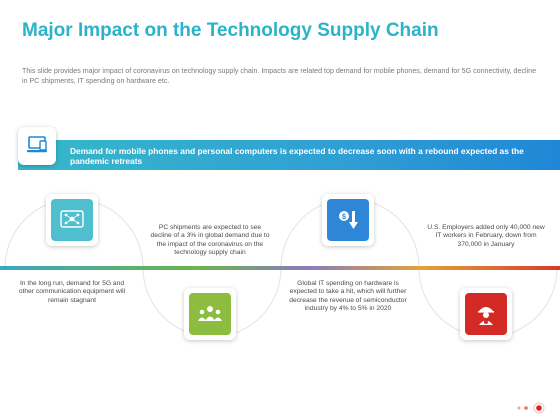  What do you see at coordinates (531, 408) in the screenshot?
I see `footer-decoration` at bounding box center [531, 408].